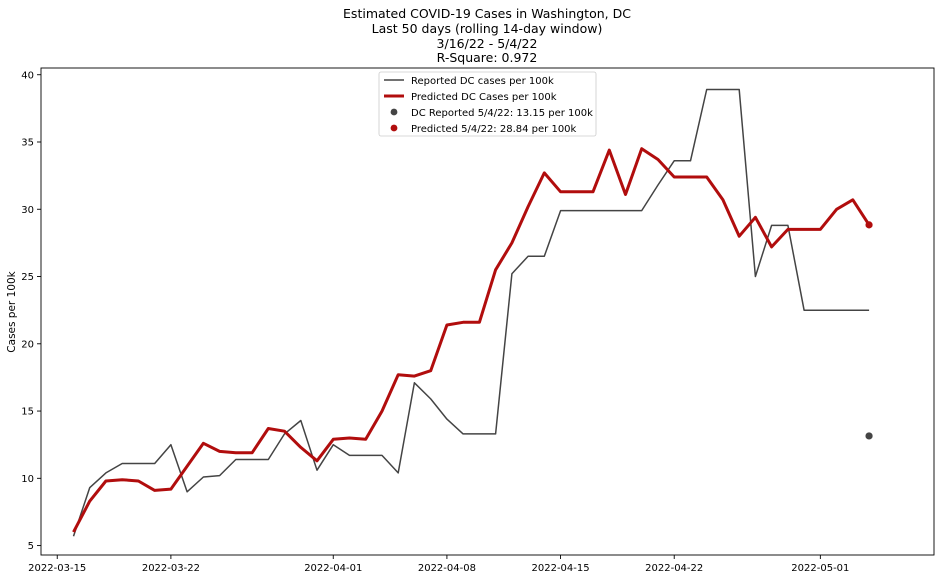 The height and width of the screenshot is (581, 940). I want to click on x-tick-label: 2022-04-08, so click(447, 568).